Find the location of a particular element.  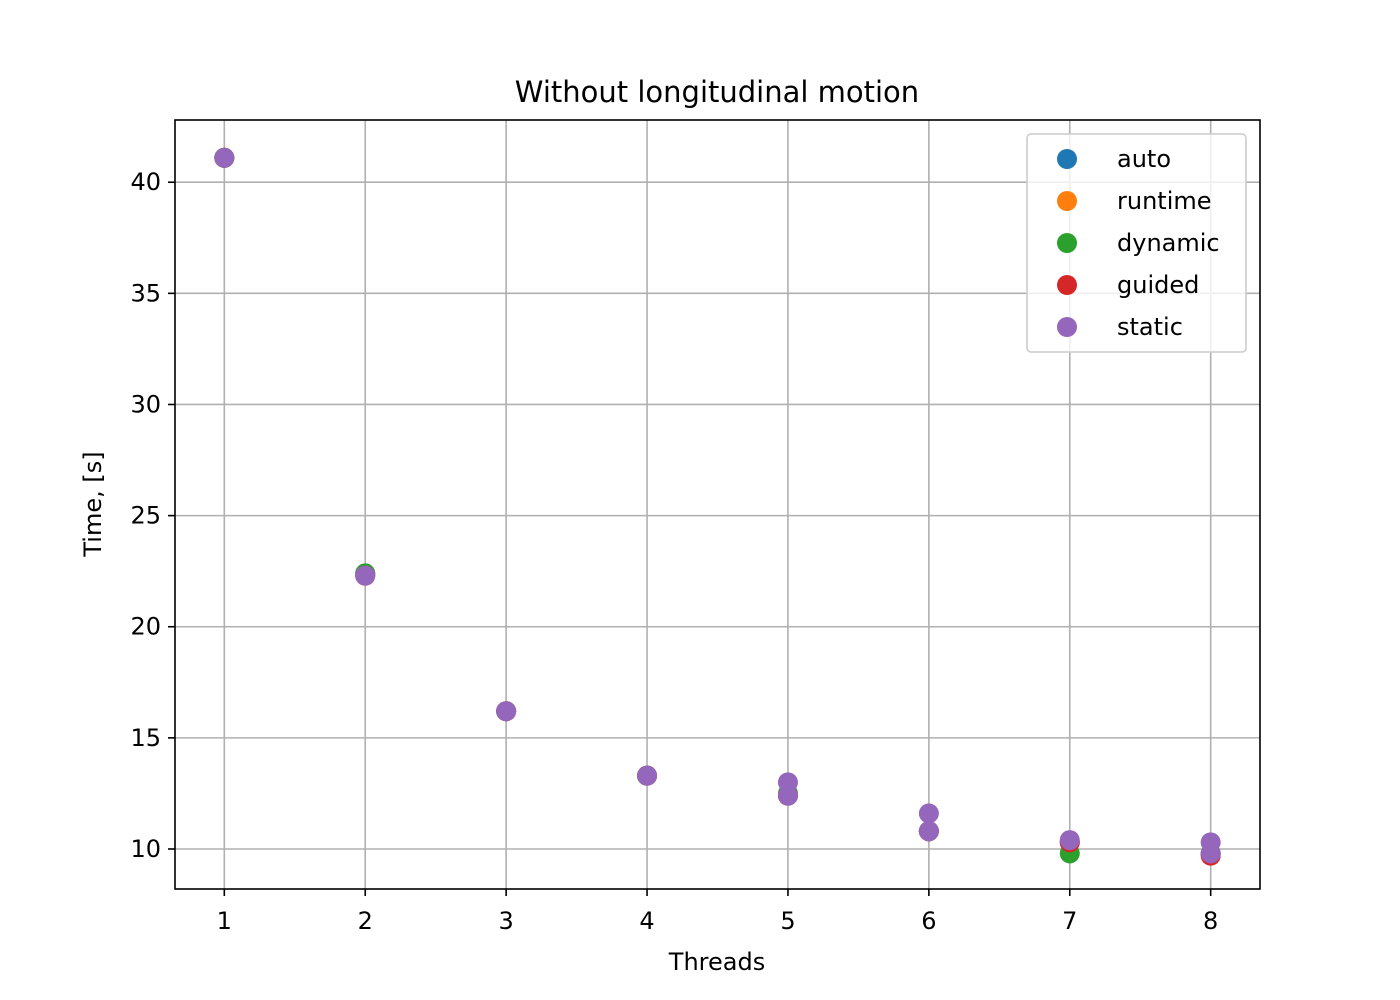

legend-label-static: static is located at coordinates (1150, 327).